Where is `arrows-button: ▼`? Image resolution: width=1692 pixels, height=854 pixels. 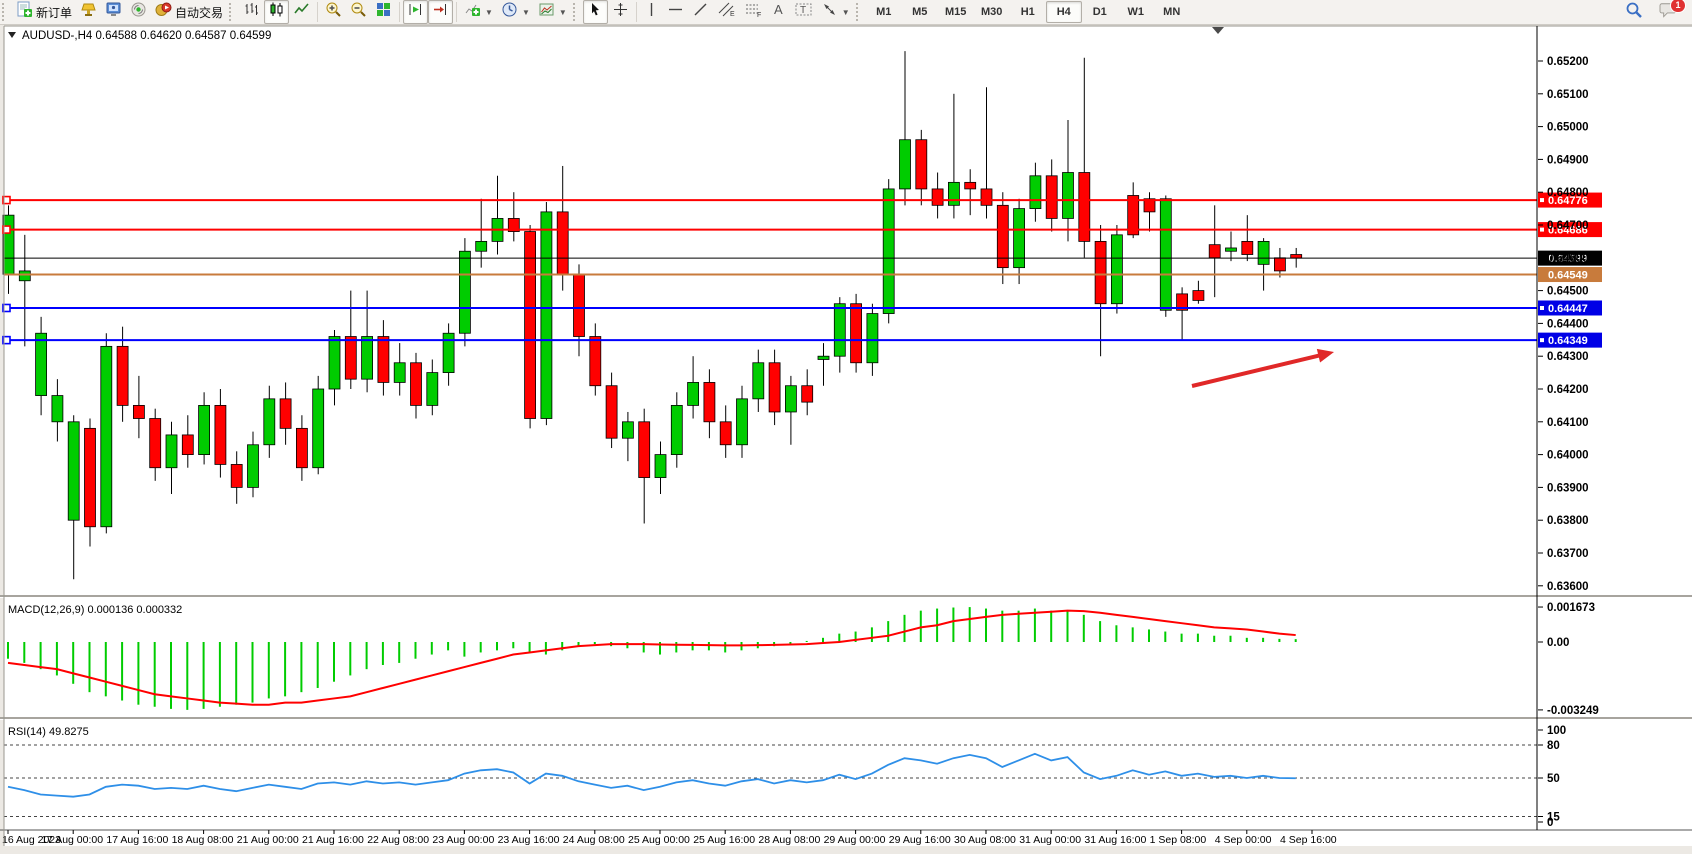 arrows-button: ▼ is located at coordinates (835, 12).